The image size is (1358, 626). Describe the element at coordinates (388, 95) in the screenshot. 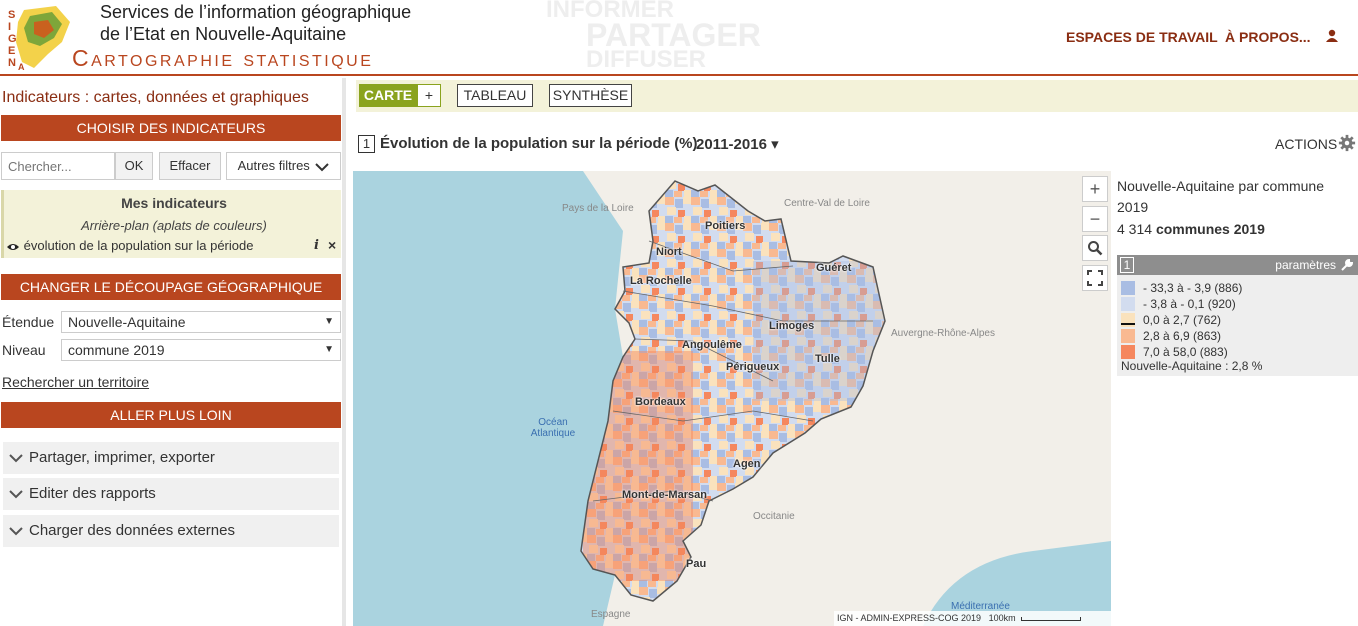

I see `tab-carte: CARTE` at that location.